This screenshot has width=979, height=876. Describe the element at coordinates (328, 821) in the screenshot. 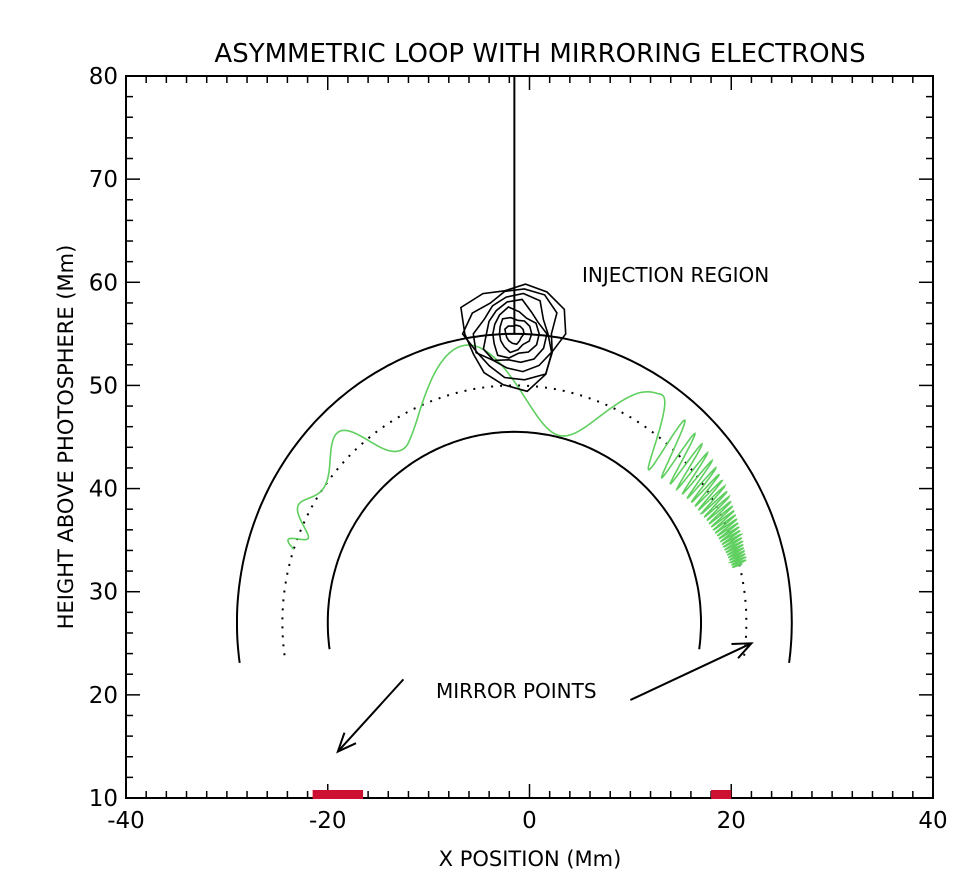

I see `x-tick-label: -20` at that location.